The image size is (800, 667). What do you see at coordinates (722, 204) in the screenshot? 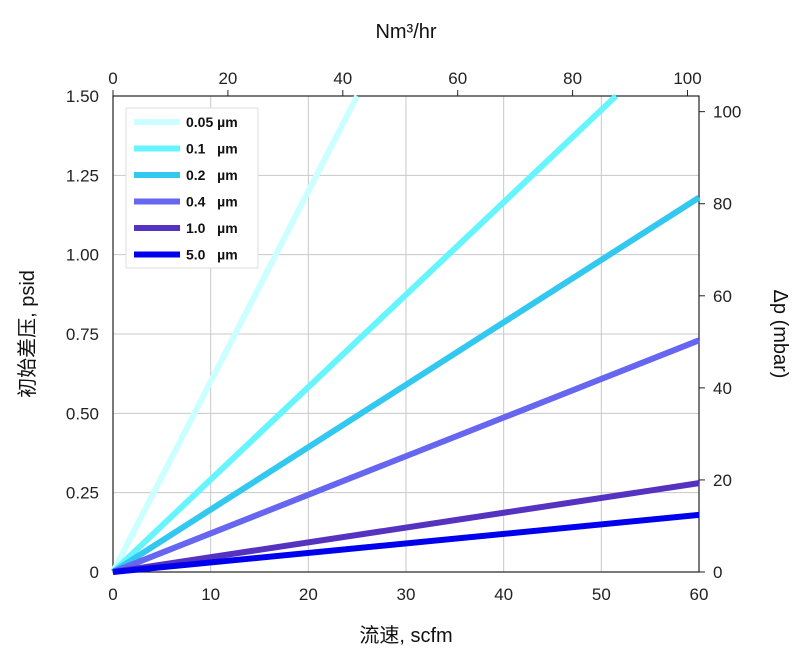
I see `y2-tick-label: 80` at bounding box center [722, 204].